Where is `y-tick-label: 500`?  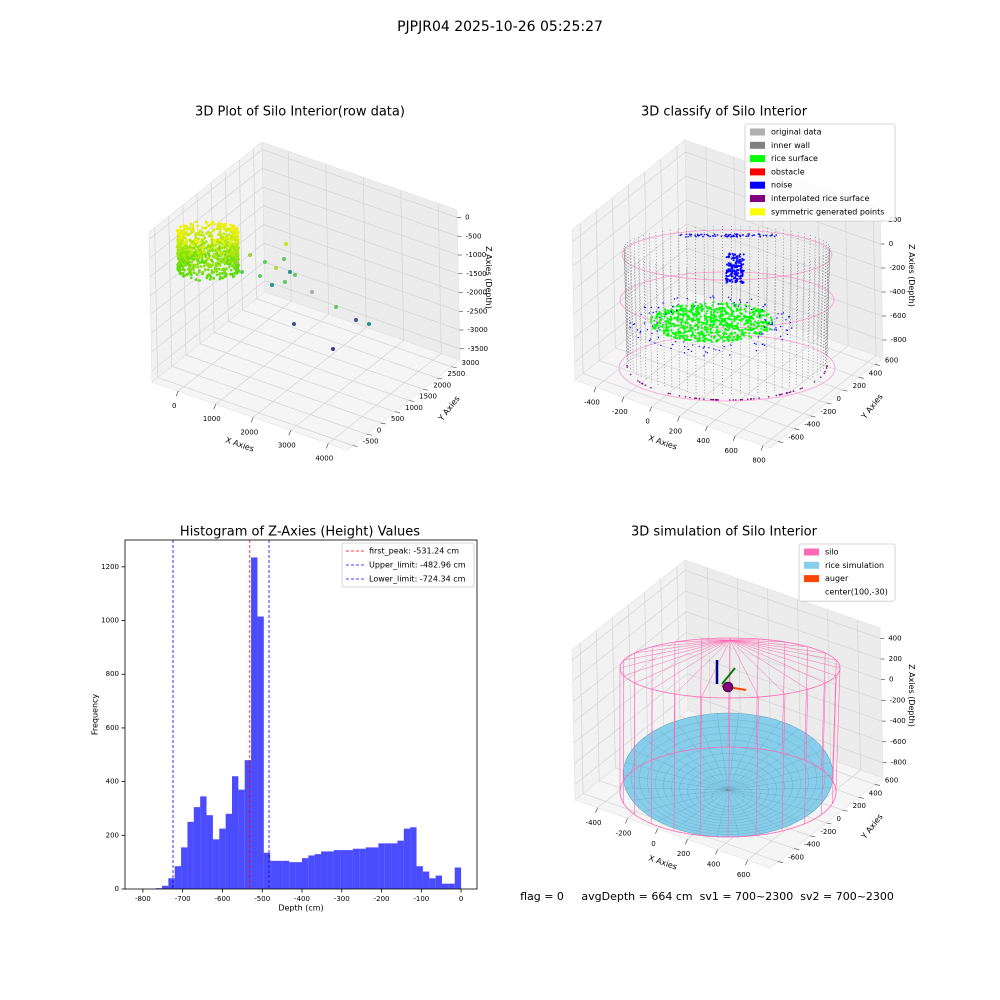
y-tick-label: 500 is located at coordinates (397, 419).